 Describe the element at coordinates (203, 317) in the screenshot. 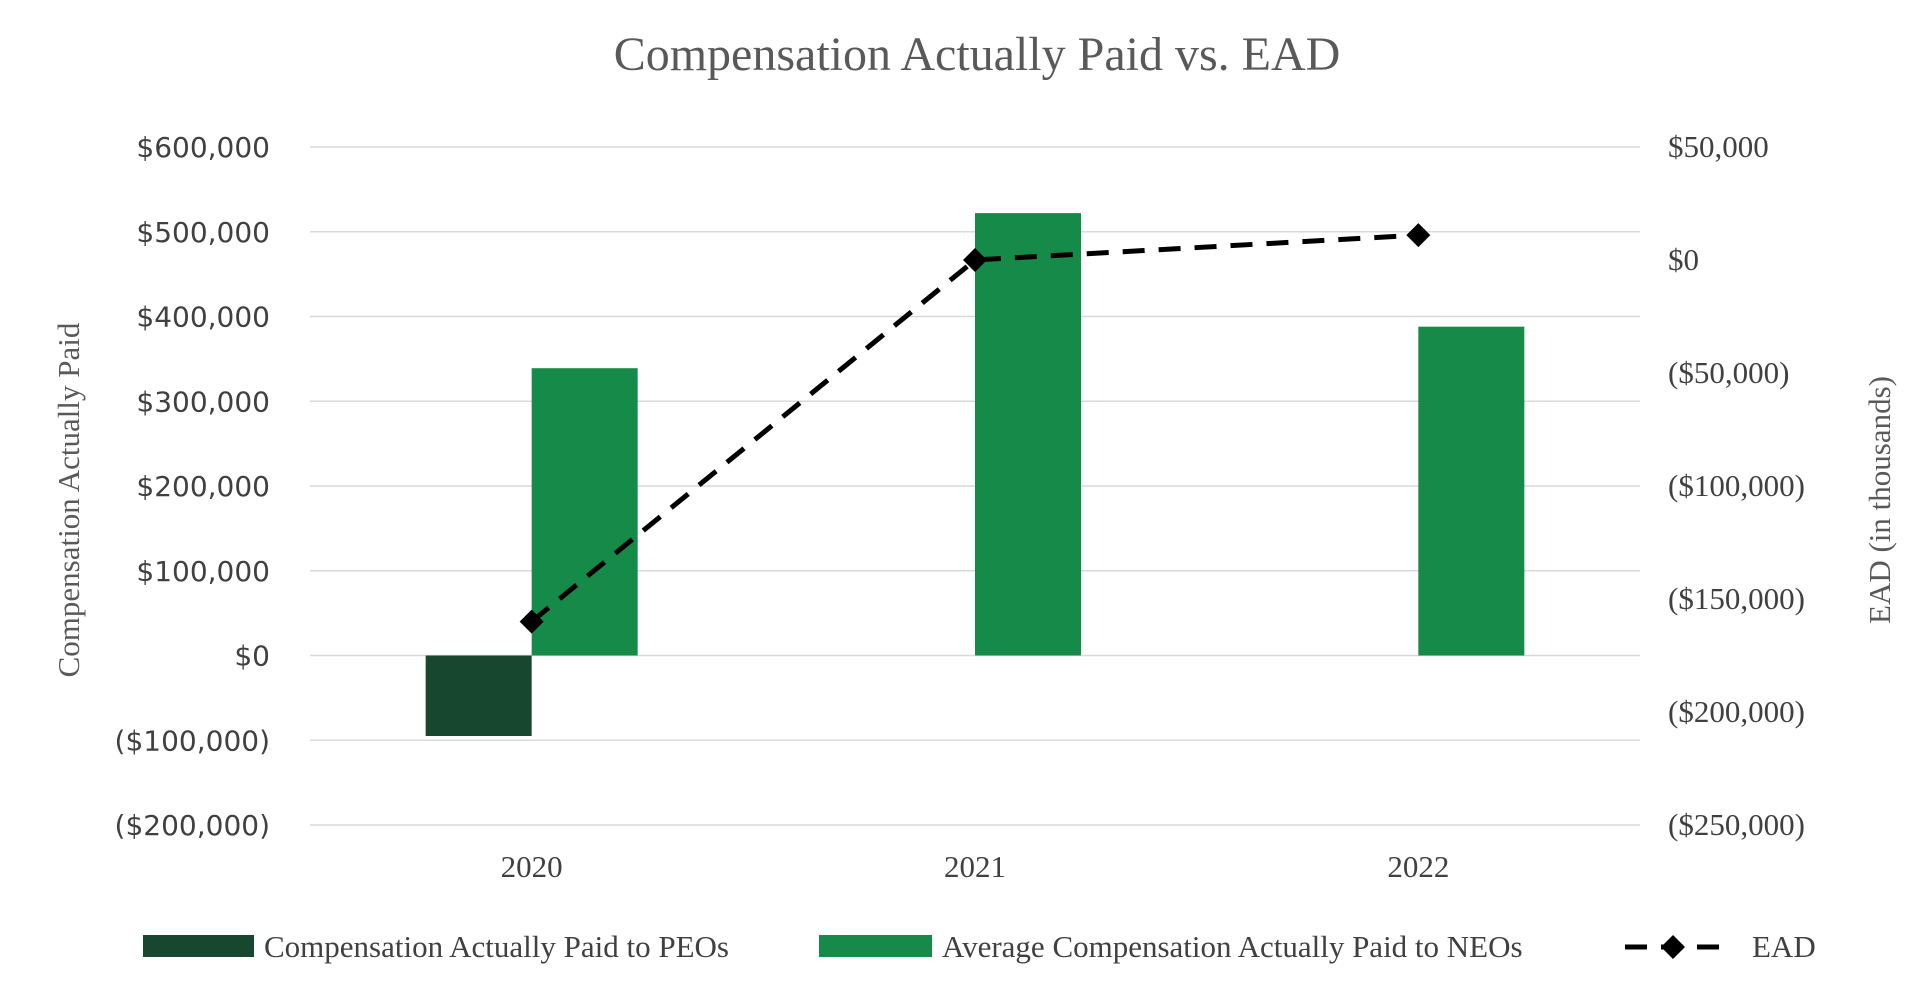

I see `y-tick-label: $400,000` at that location.